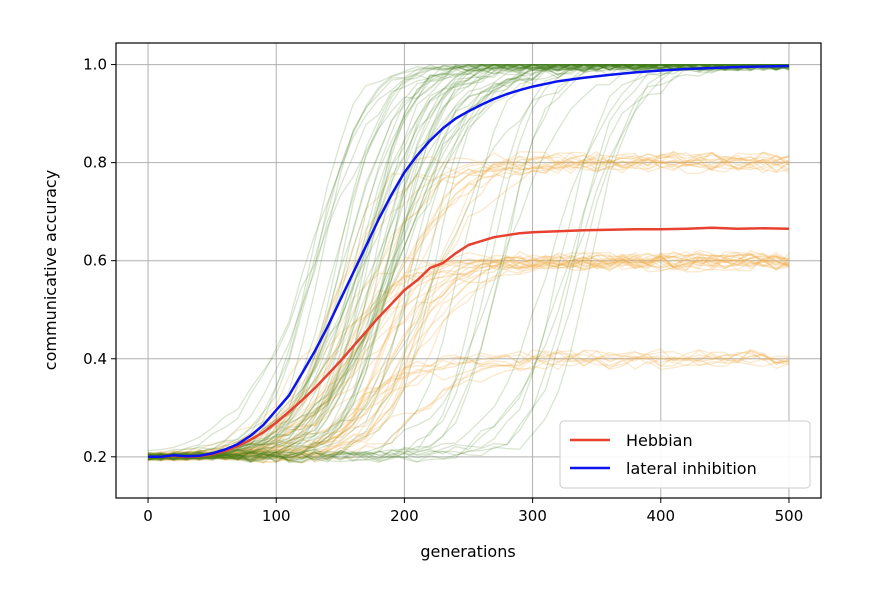 The height and width of the screenshot is (607, 879). What do you see at coordinates (50, 270) in the screenshot?
I see `y-axis-label: communicative accuracy` at bounding box center [50, 270].